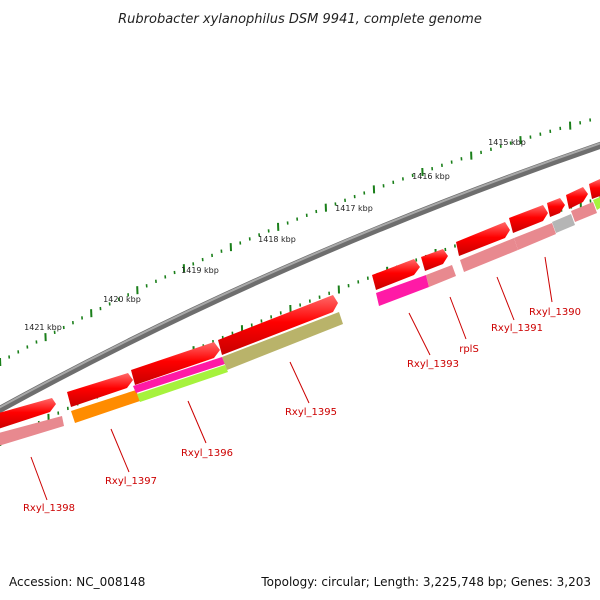 Image resolution: width=600 pixels, height=600 pixels. Describe the element at coordinates (131, 481) in the screenshot. I see `gene-label-rxyl-1397: Rxyl_1397` at that location.